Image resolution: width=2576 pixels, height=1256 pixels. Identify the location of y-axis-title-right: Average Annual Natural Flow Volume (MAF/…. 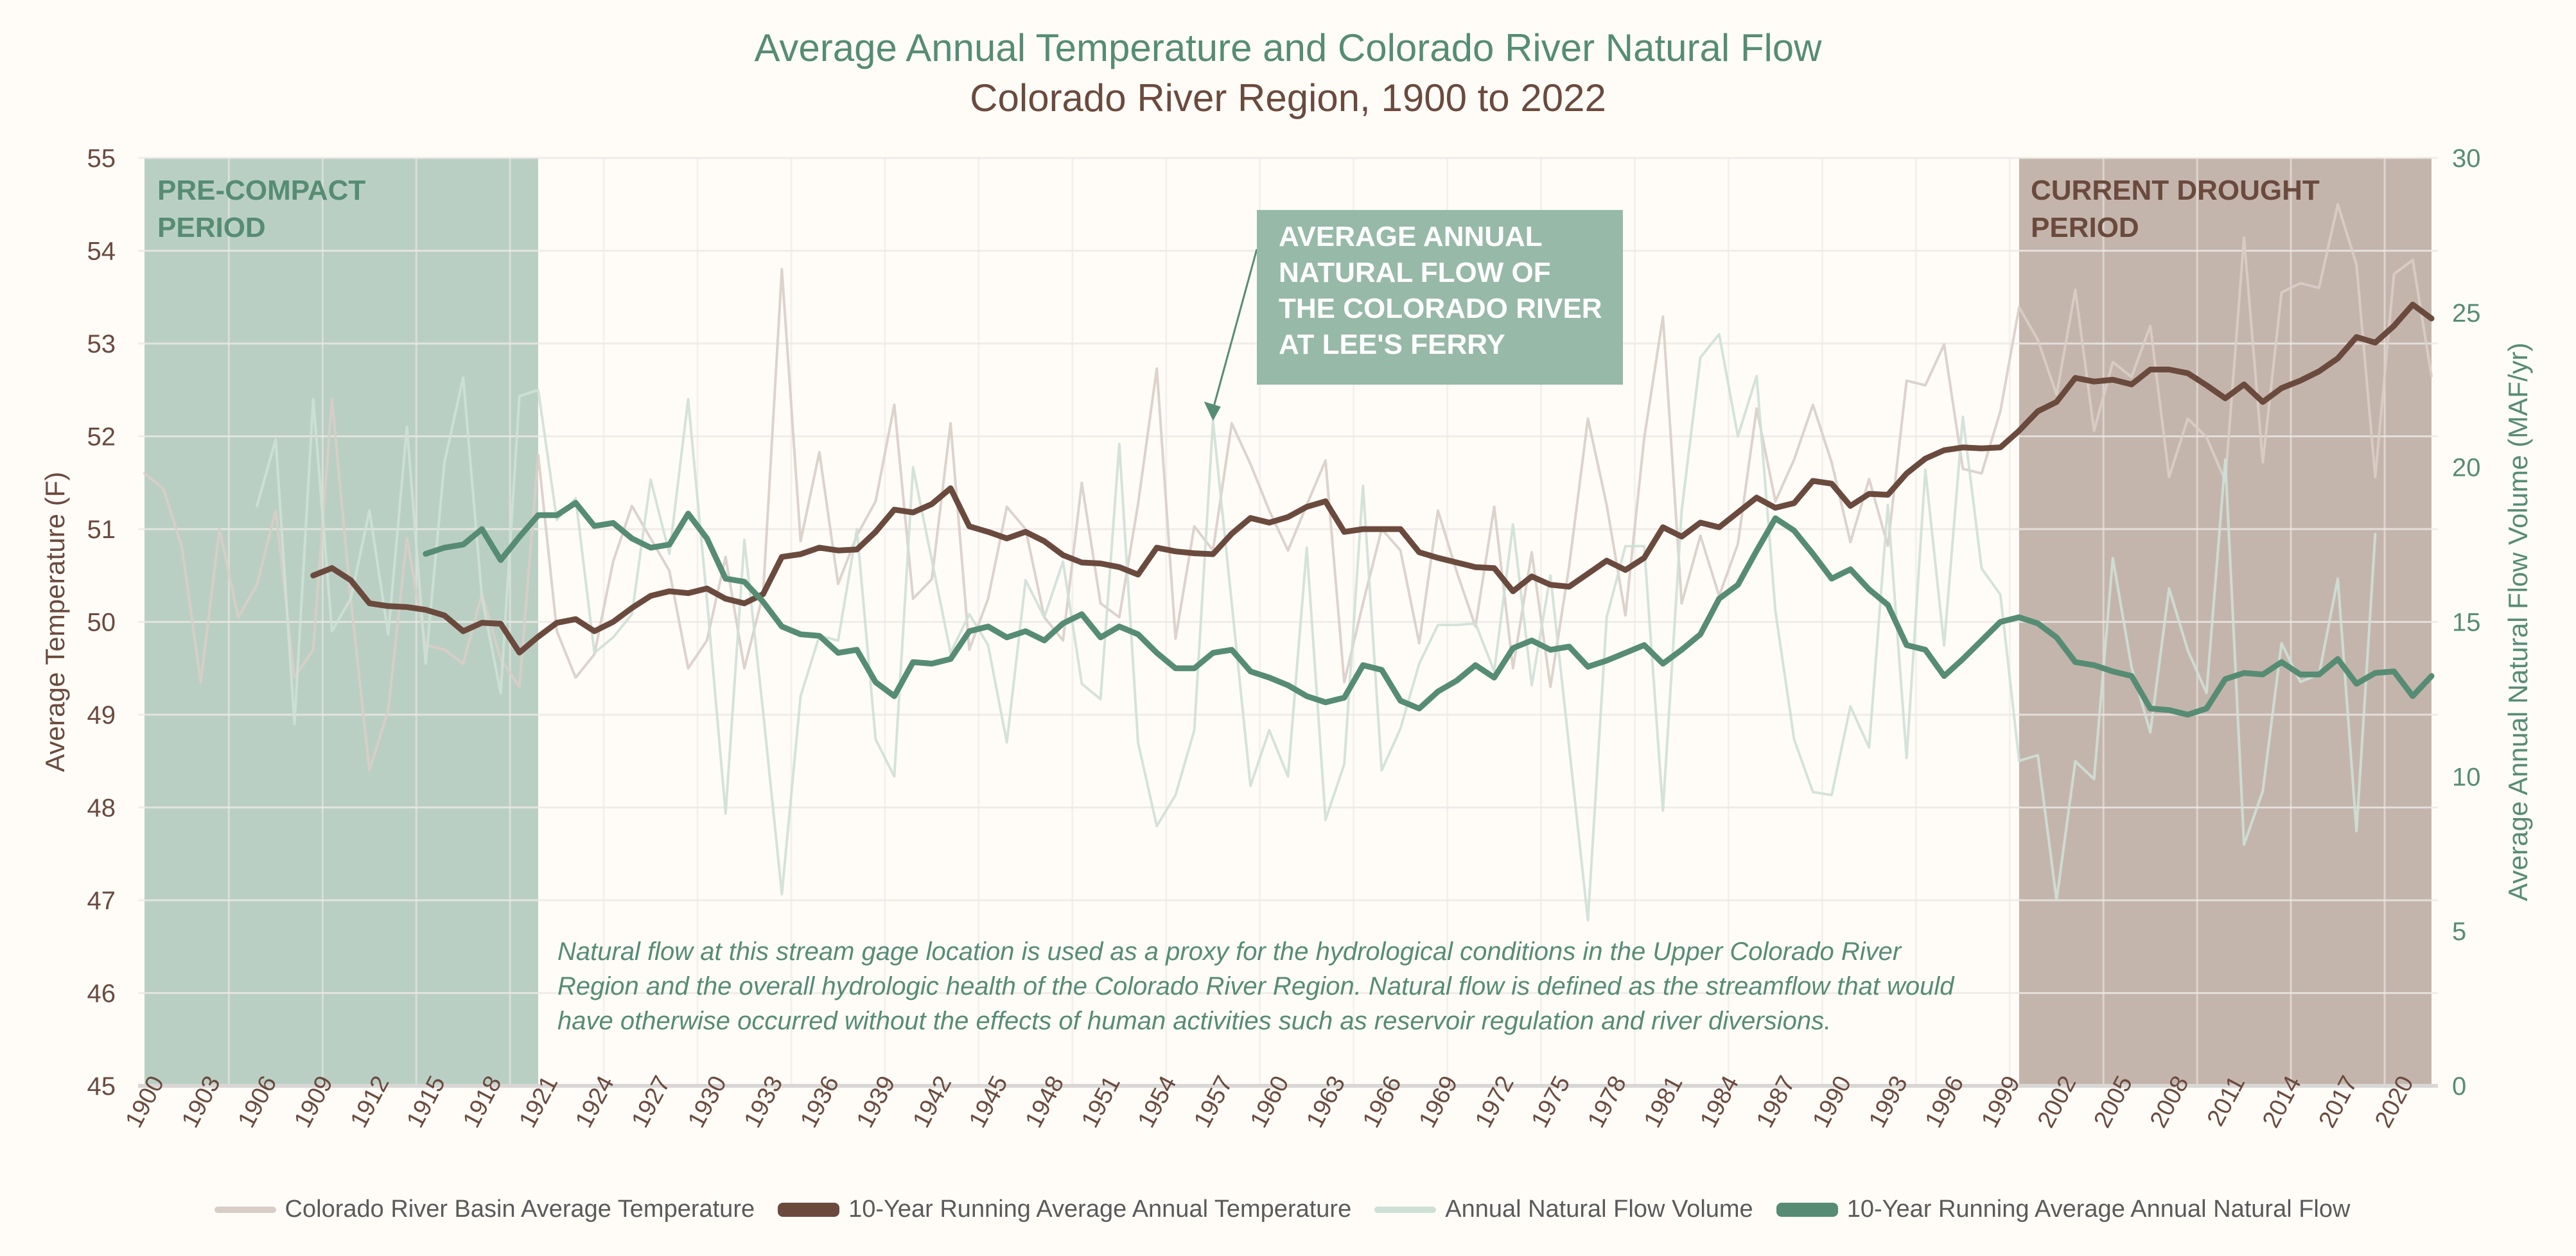
(2518, 622).